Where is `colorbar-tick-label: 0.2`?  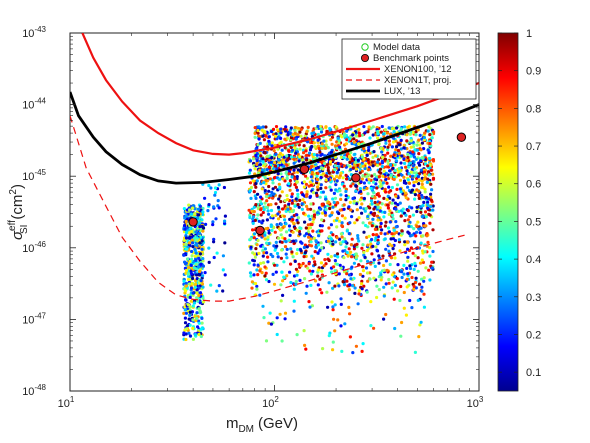
colorbar-tick-label: 0.2 is located at coordinates (533, 335).